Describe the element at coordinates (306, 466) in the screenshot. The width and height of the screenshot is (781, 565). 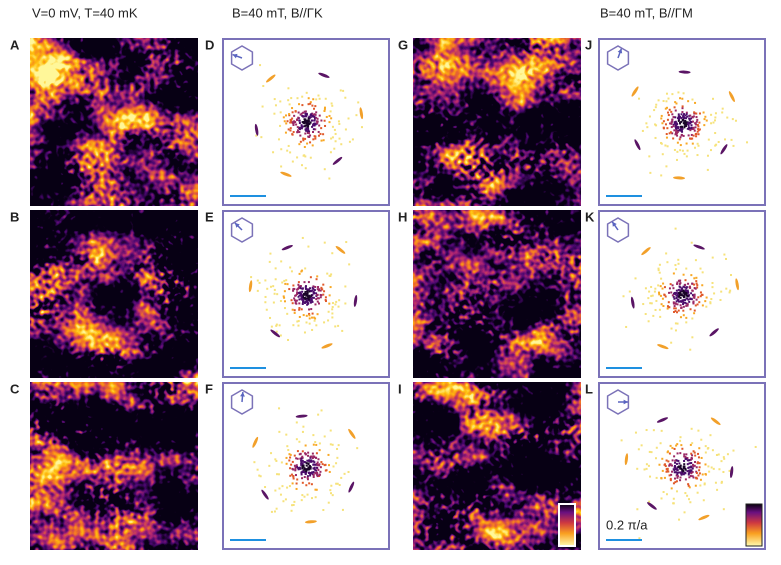
I see `fft-panel` at that location.